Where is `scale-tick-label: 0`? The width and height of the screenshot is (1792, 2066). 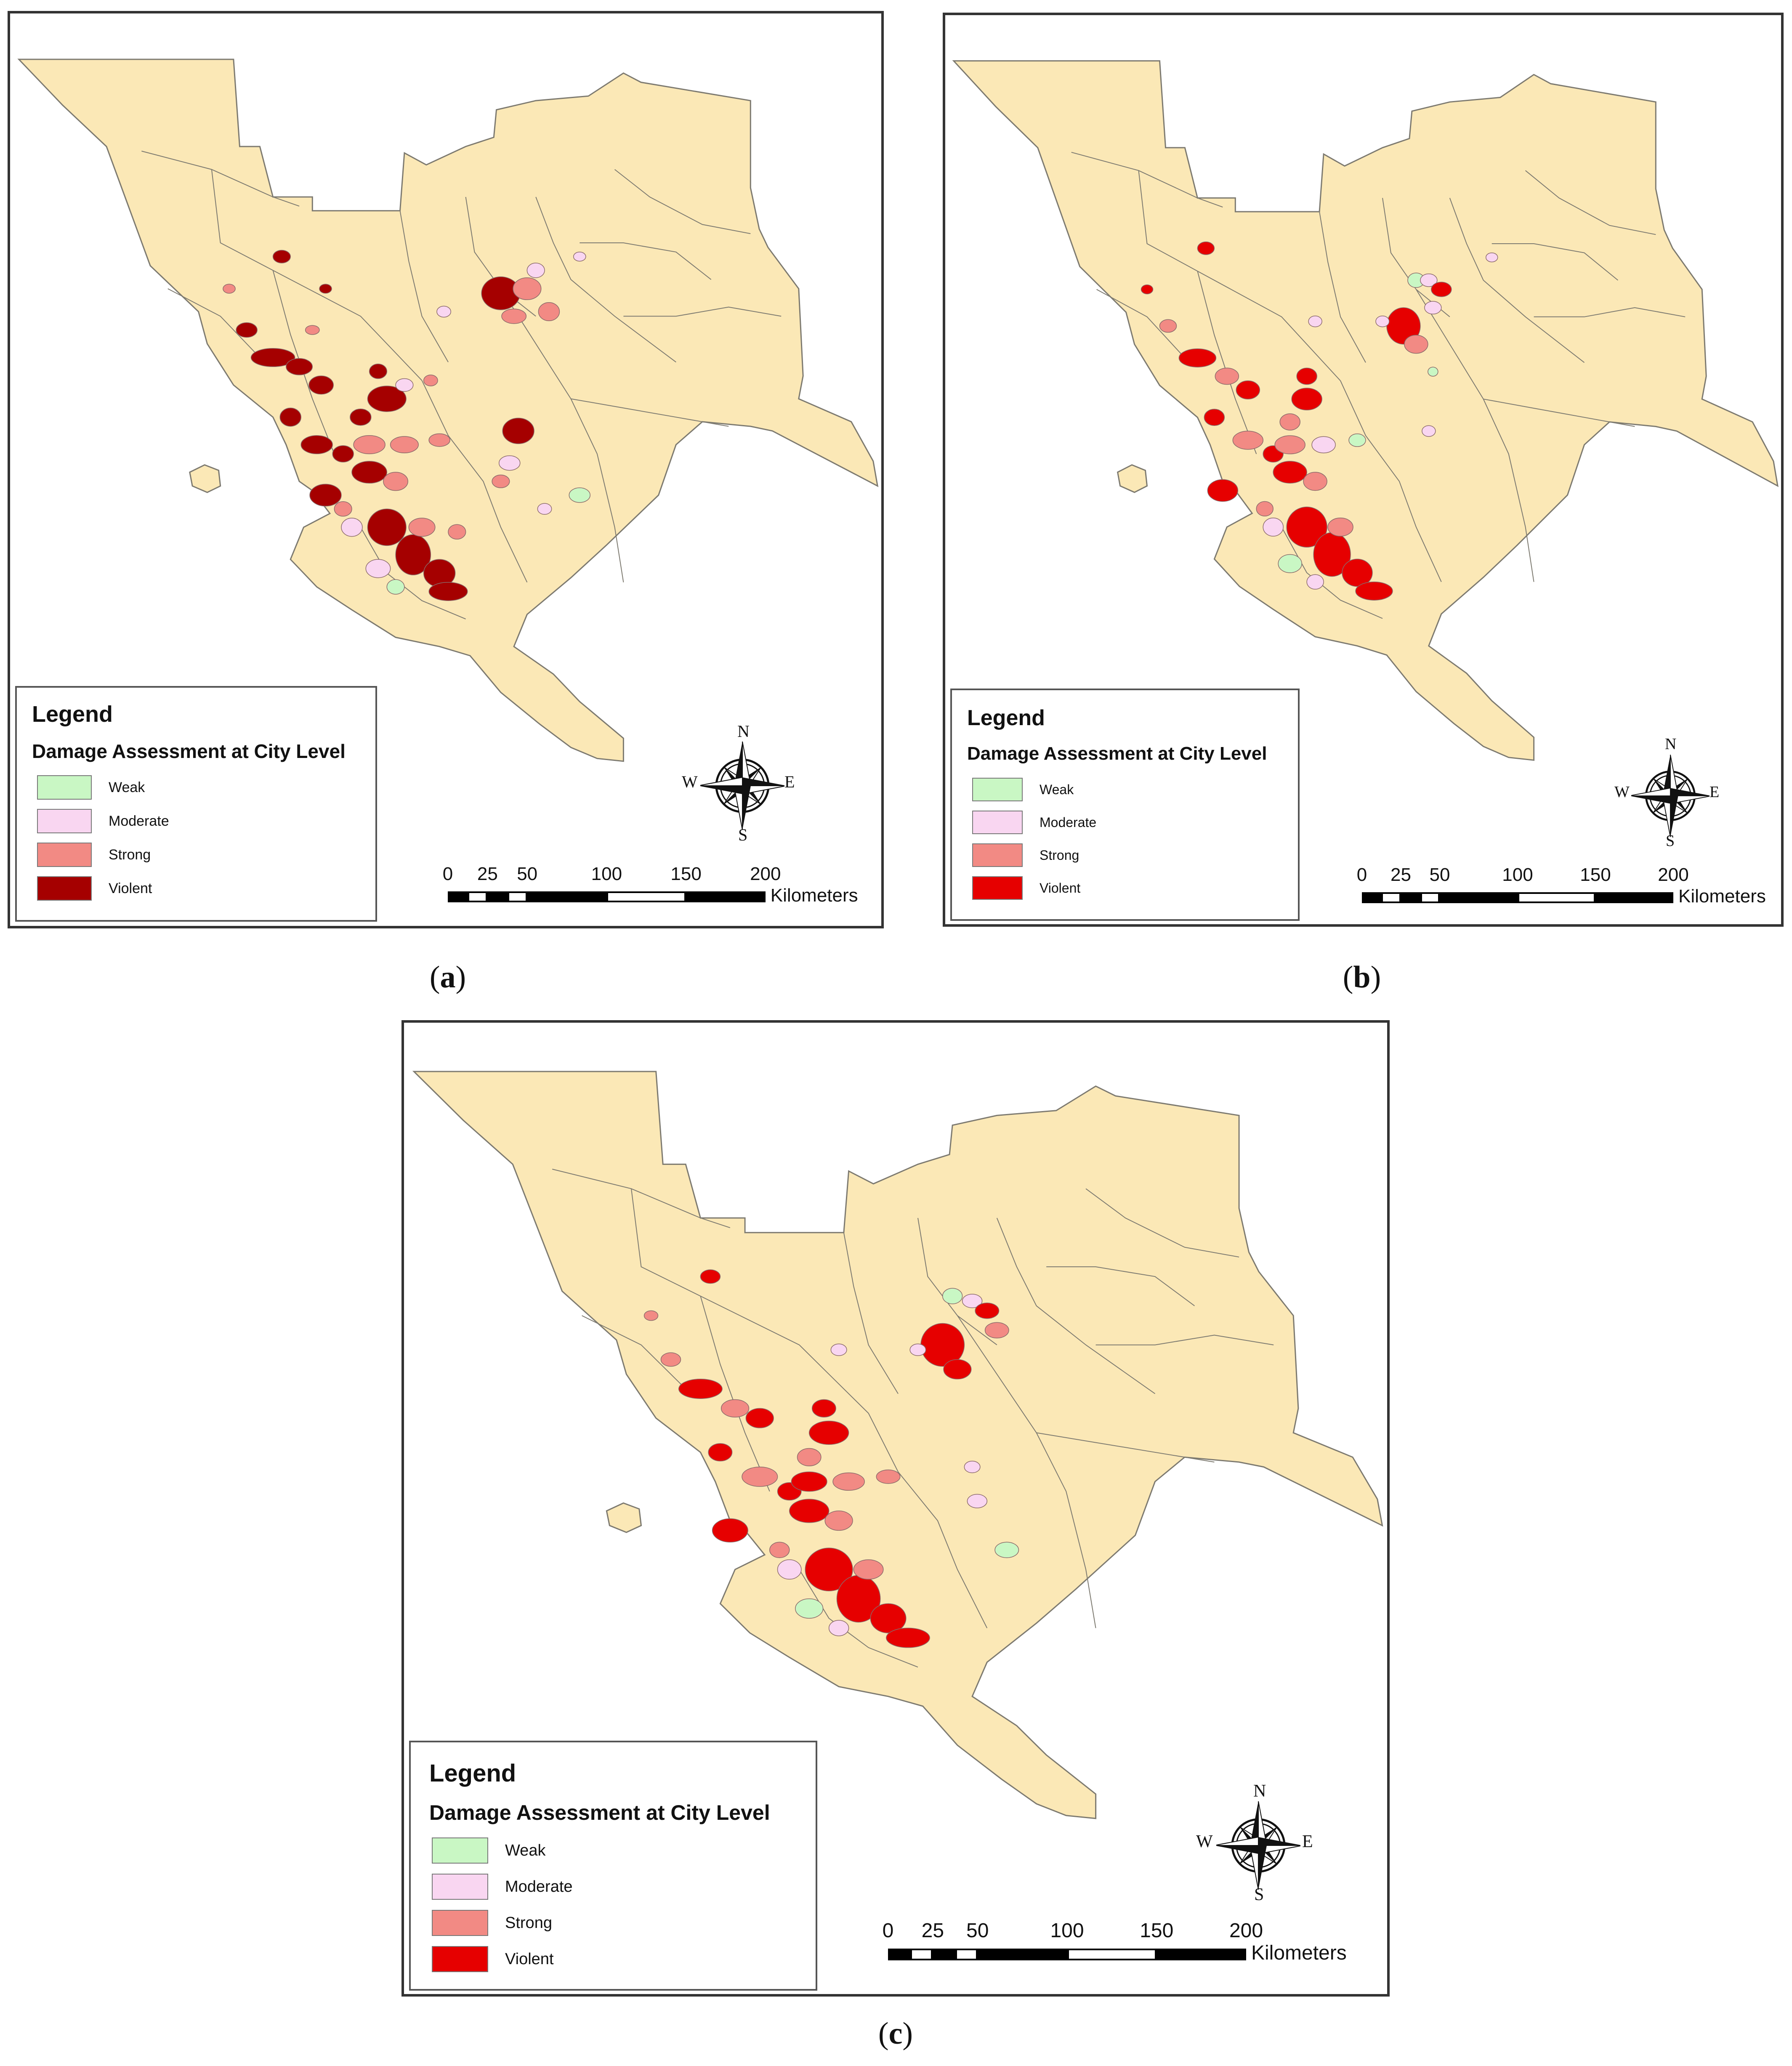
scale-tick-label: 0 is located at coordinates (888, 1931).